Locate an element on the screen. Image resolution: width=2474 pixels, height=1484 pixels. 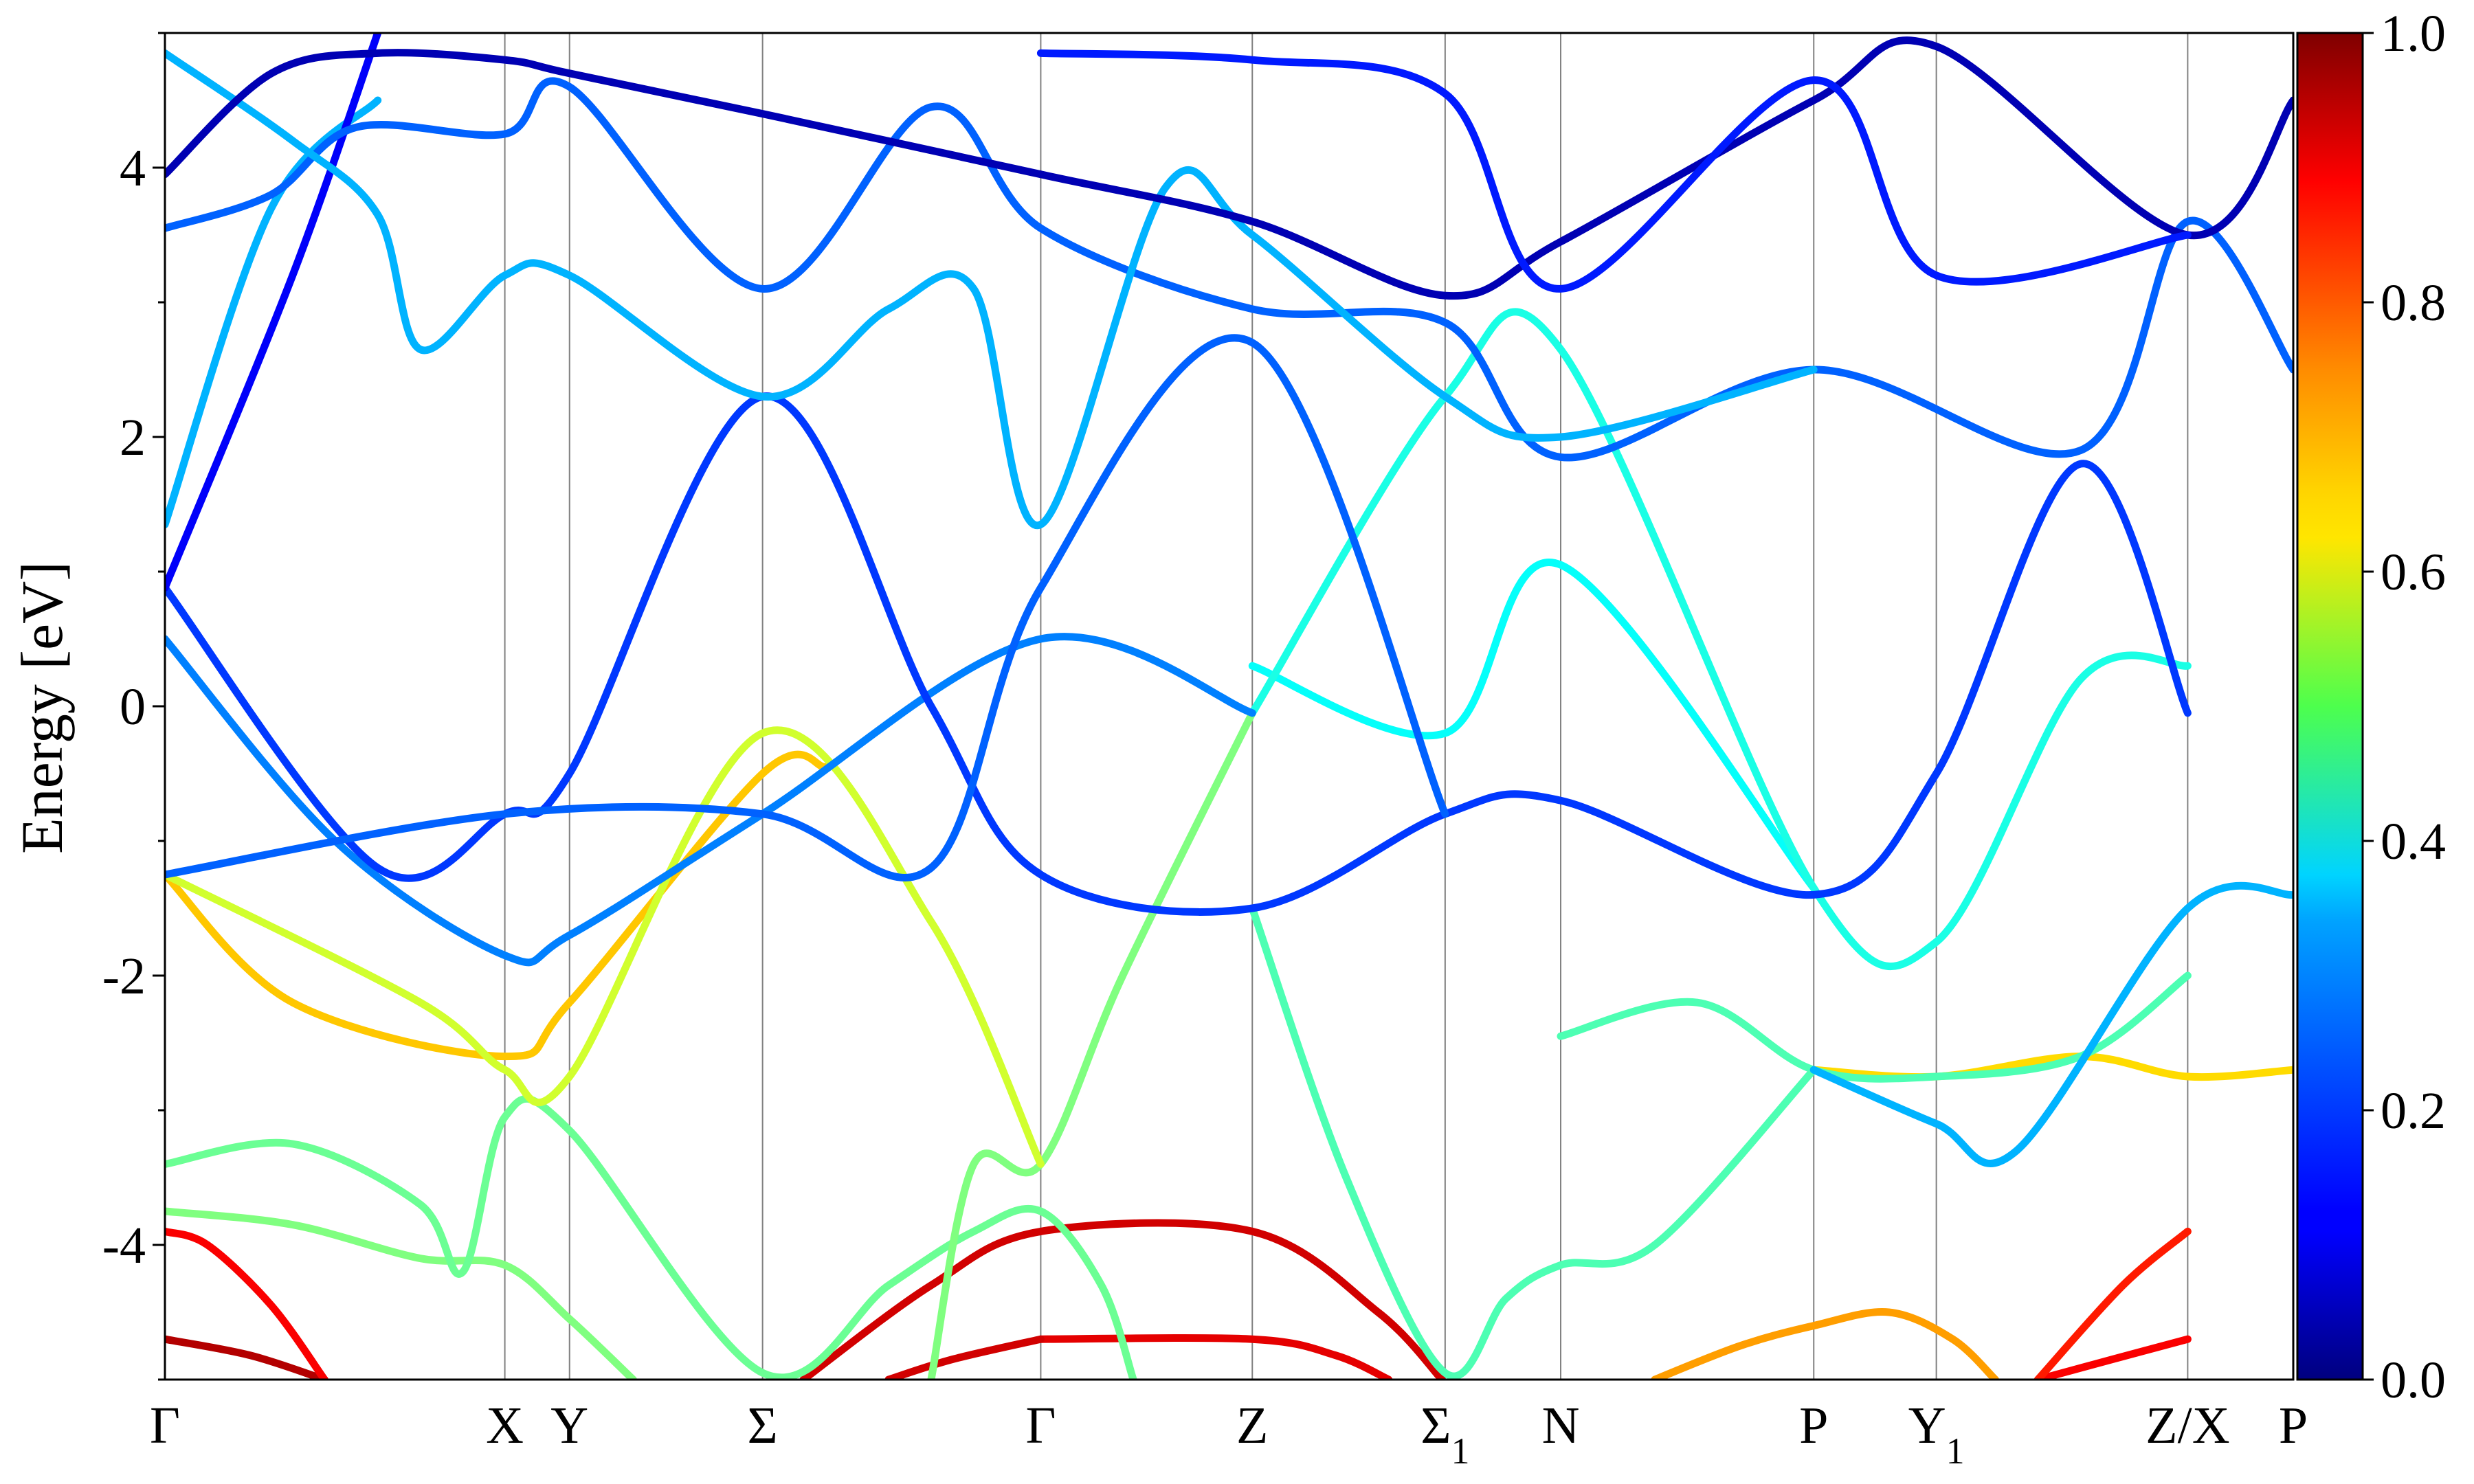
colorbar-tick-label: 0.0 is located at coordinates (2413, 1380).